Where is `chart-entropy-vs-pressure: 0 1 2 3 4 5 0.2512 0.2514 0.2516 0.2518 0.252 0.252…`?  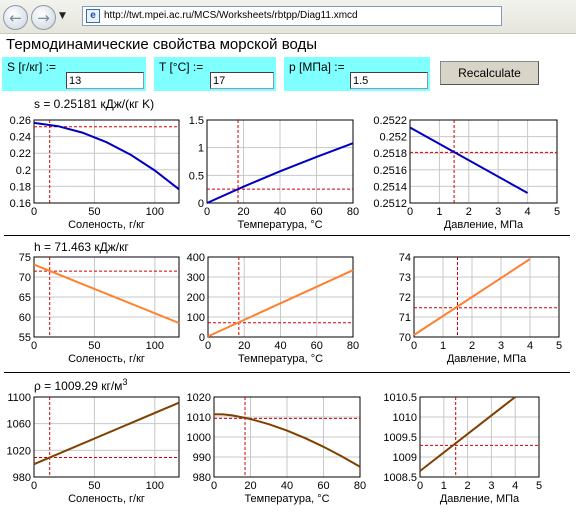
chart-entropy-vs-pressure: 0 1 2 3 4 5 0.2512 0.2514 0.2516 0.2518 0.252 0.252… is located at coordinates (466, 173).